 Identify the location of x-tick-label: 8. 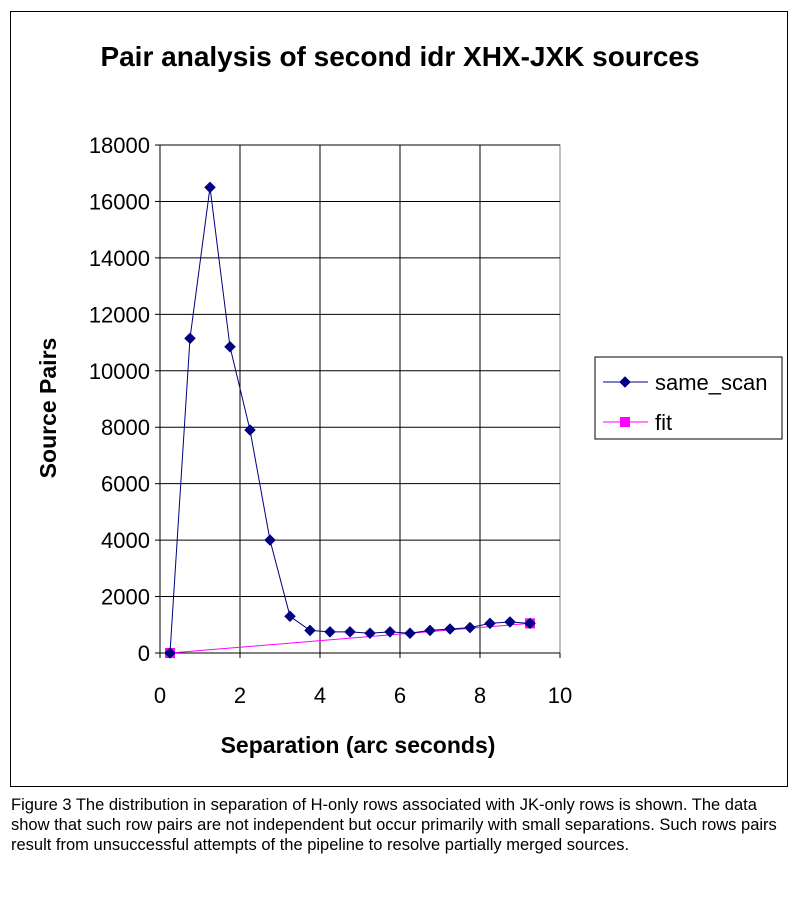
(480, 695).